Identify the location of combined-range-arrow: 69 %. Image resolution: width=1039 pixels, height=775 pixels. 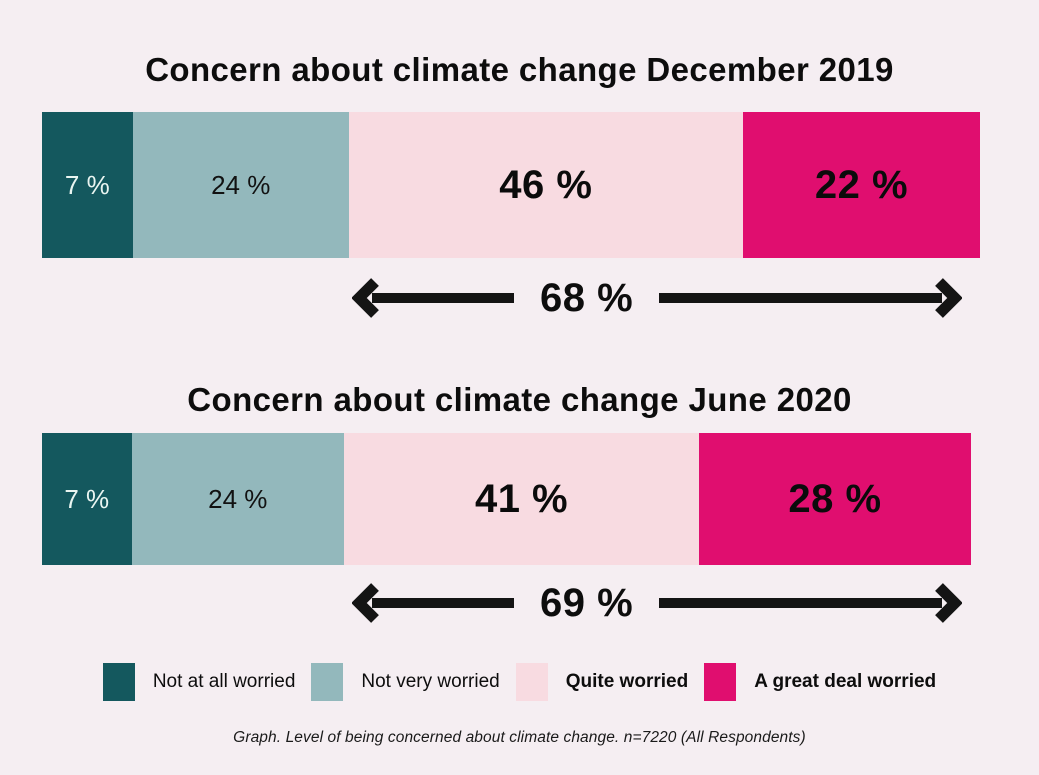
(657, 603).